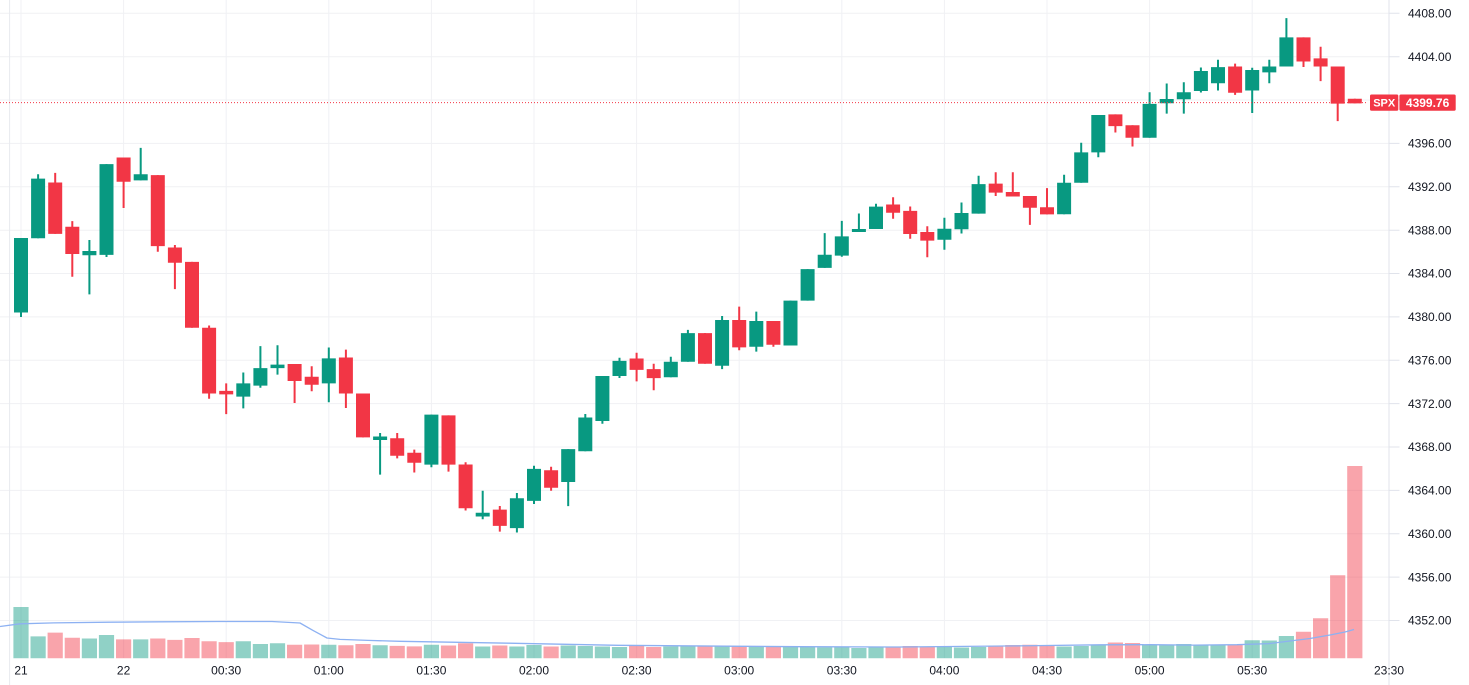 Image resolution: width=1469 pixels, height=685 pixels. Describe the element at coordinates (1430, 187) in the screenshot. I see `svg-text: 4392.00` at that location.